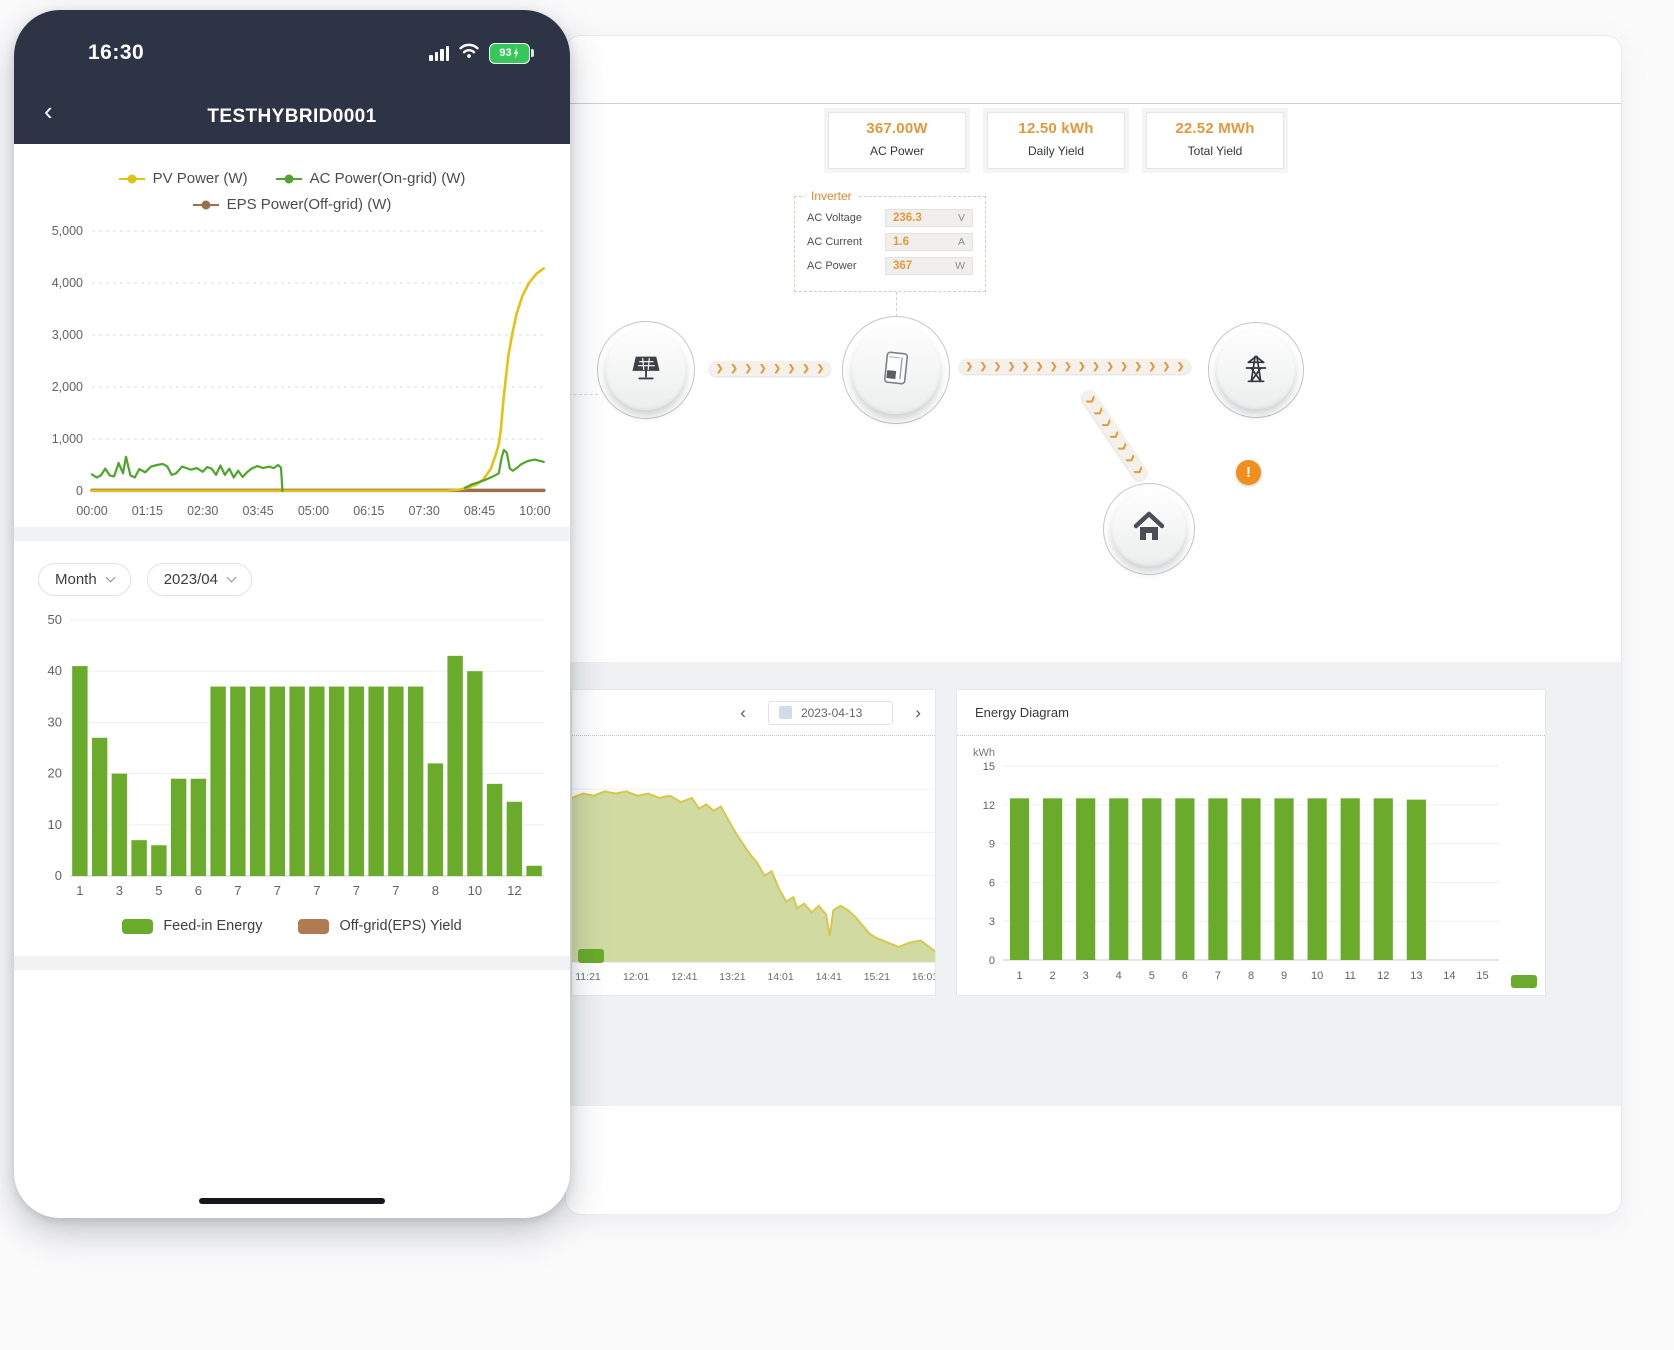  Describe the element at coordinates (1056, 140) in the screenshot. I see `stat-card-daily-yield: 12.50 kWh Daily Yield` at that location.